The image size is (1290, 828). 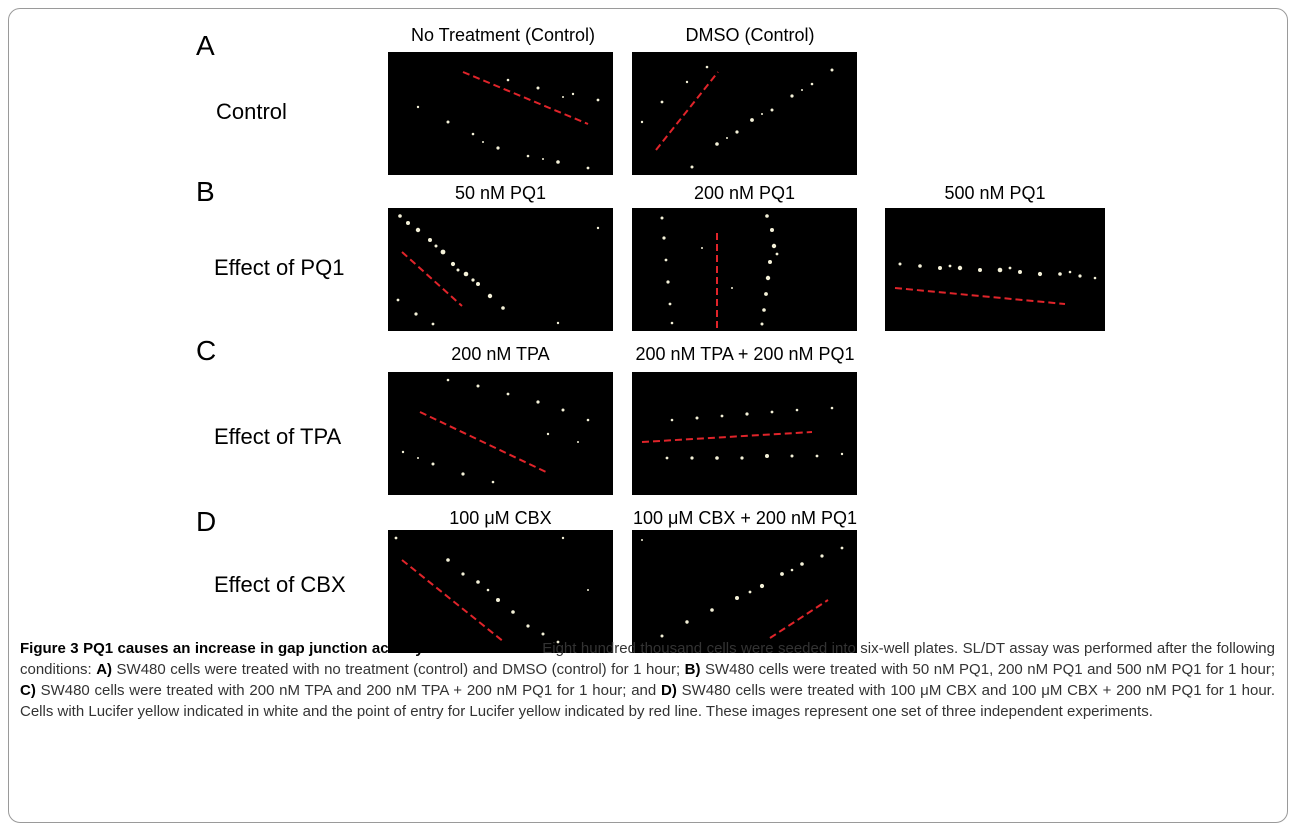 What do you see at coordinates (280, 584) in the screenshot?
I see `row-label-cbx: Effect of CBX` at bounding box center [280, 584].